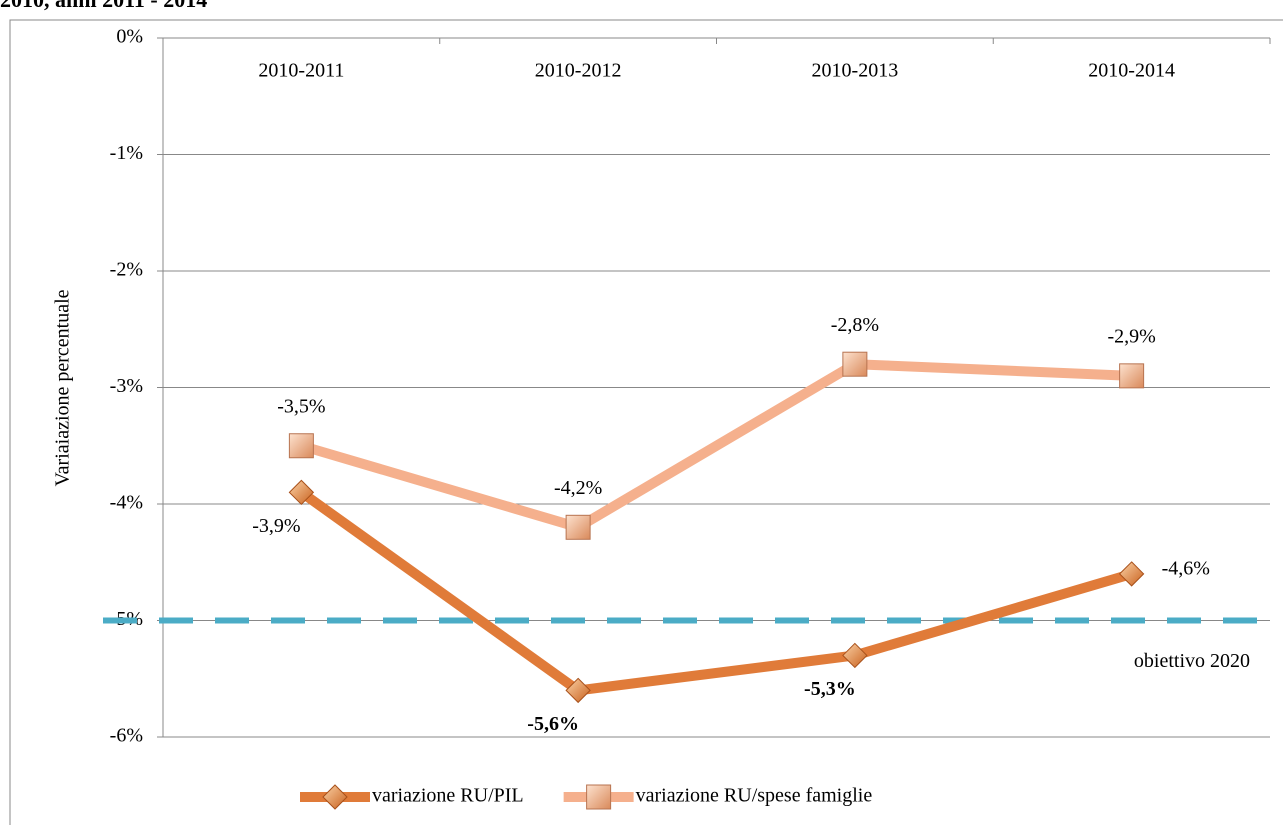  What do you see at coordinates (578, 71) in the screenshot?
I see `x-tick-label: 2010-2012` at bounding box center [578, 71].